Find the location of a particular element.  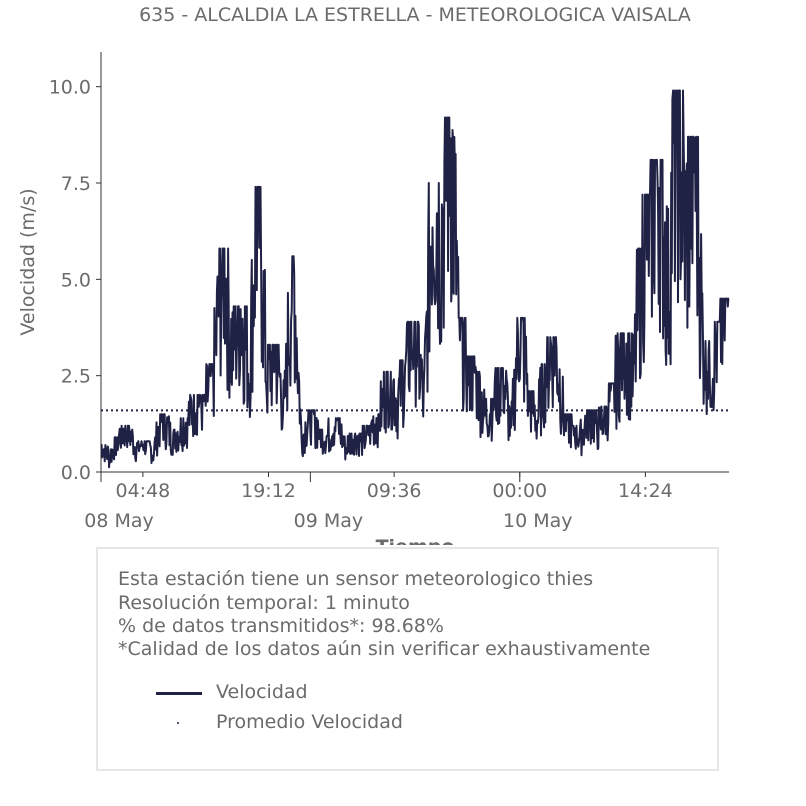

x-axis-label: Tiempo is located at coordinates (415, 540).